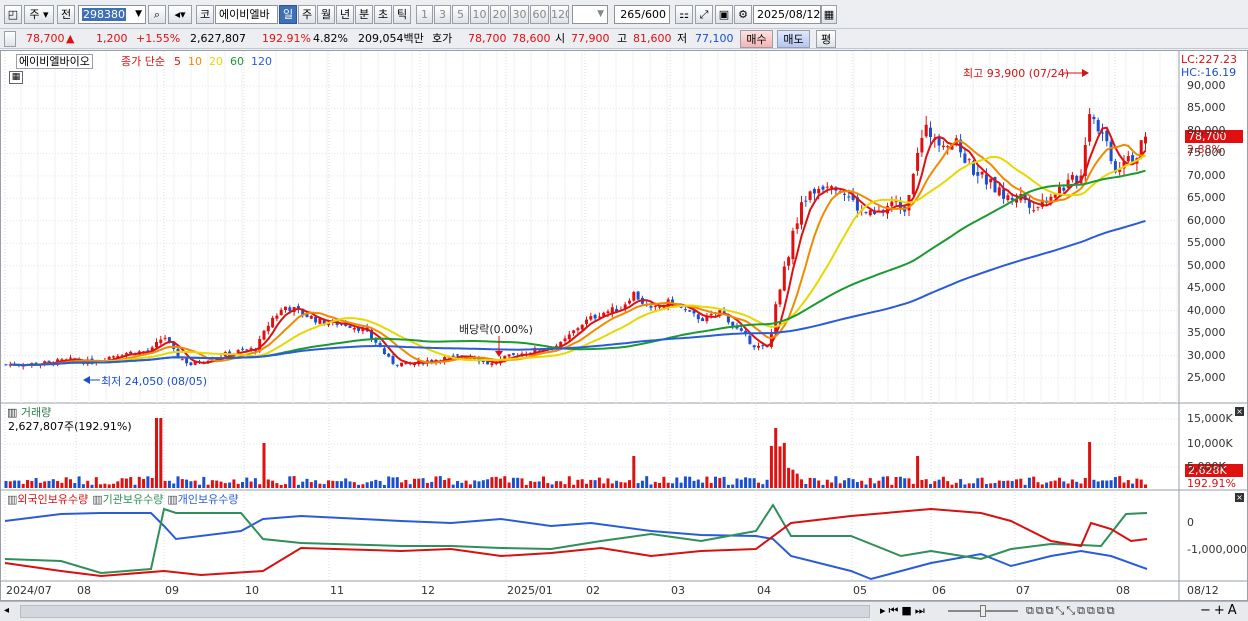 The height and width of the screenshot is (621, 1248). What do you see at coordinates (983, 611) in the screenshot?
I see `zoom-slider-thumb` at bounding box center [983, 611].